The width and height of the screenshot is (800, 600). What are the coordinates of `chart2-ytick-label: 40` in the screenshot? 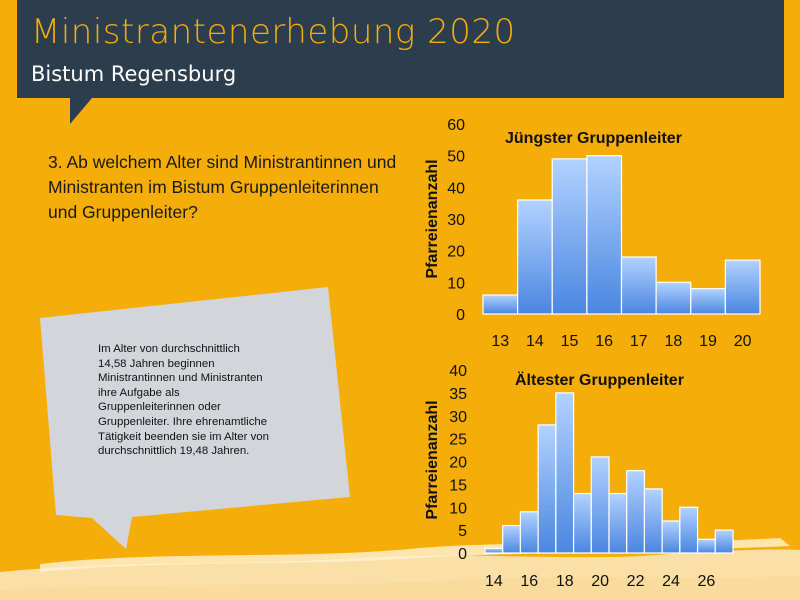 It's located at (458, 371).